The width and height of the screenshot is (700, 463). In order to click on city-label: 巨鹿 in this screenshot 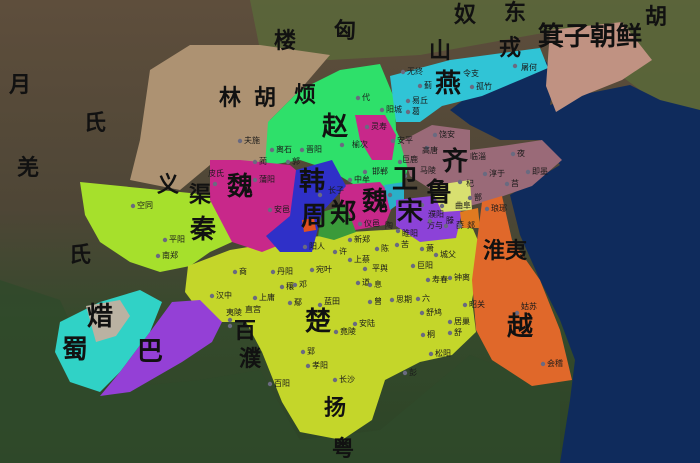, I will do `click(410, 159)`.